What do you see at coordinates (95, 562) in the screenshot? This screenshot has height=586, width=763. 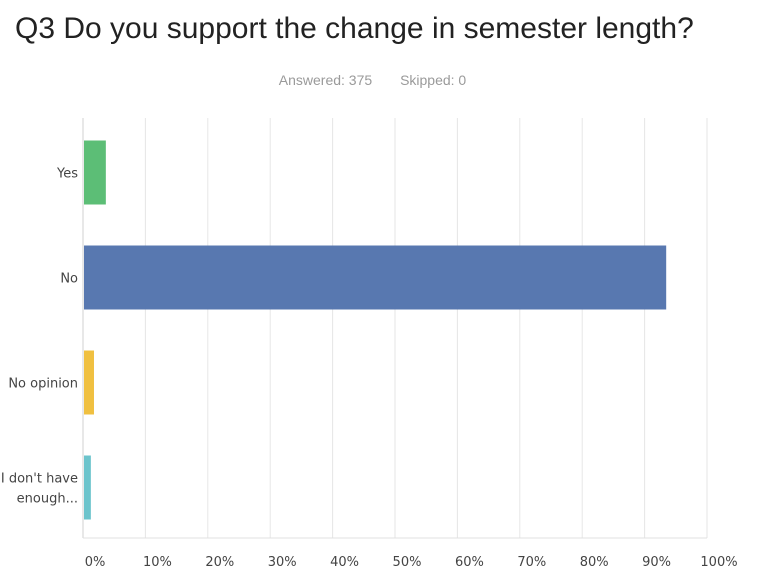 I see `x-tick-label: 0%` at bounding box center [95, 562].